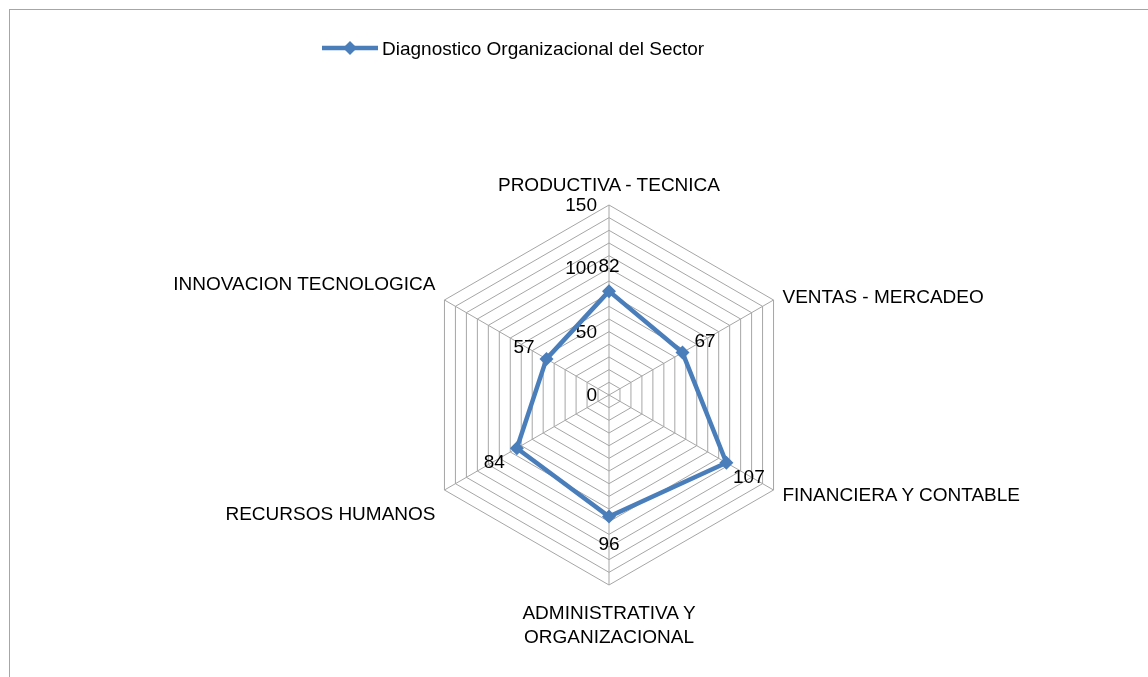  I want to click on data-label: 96, so click(609, 543).